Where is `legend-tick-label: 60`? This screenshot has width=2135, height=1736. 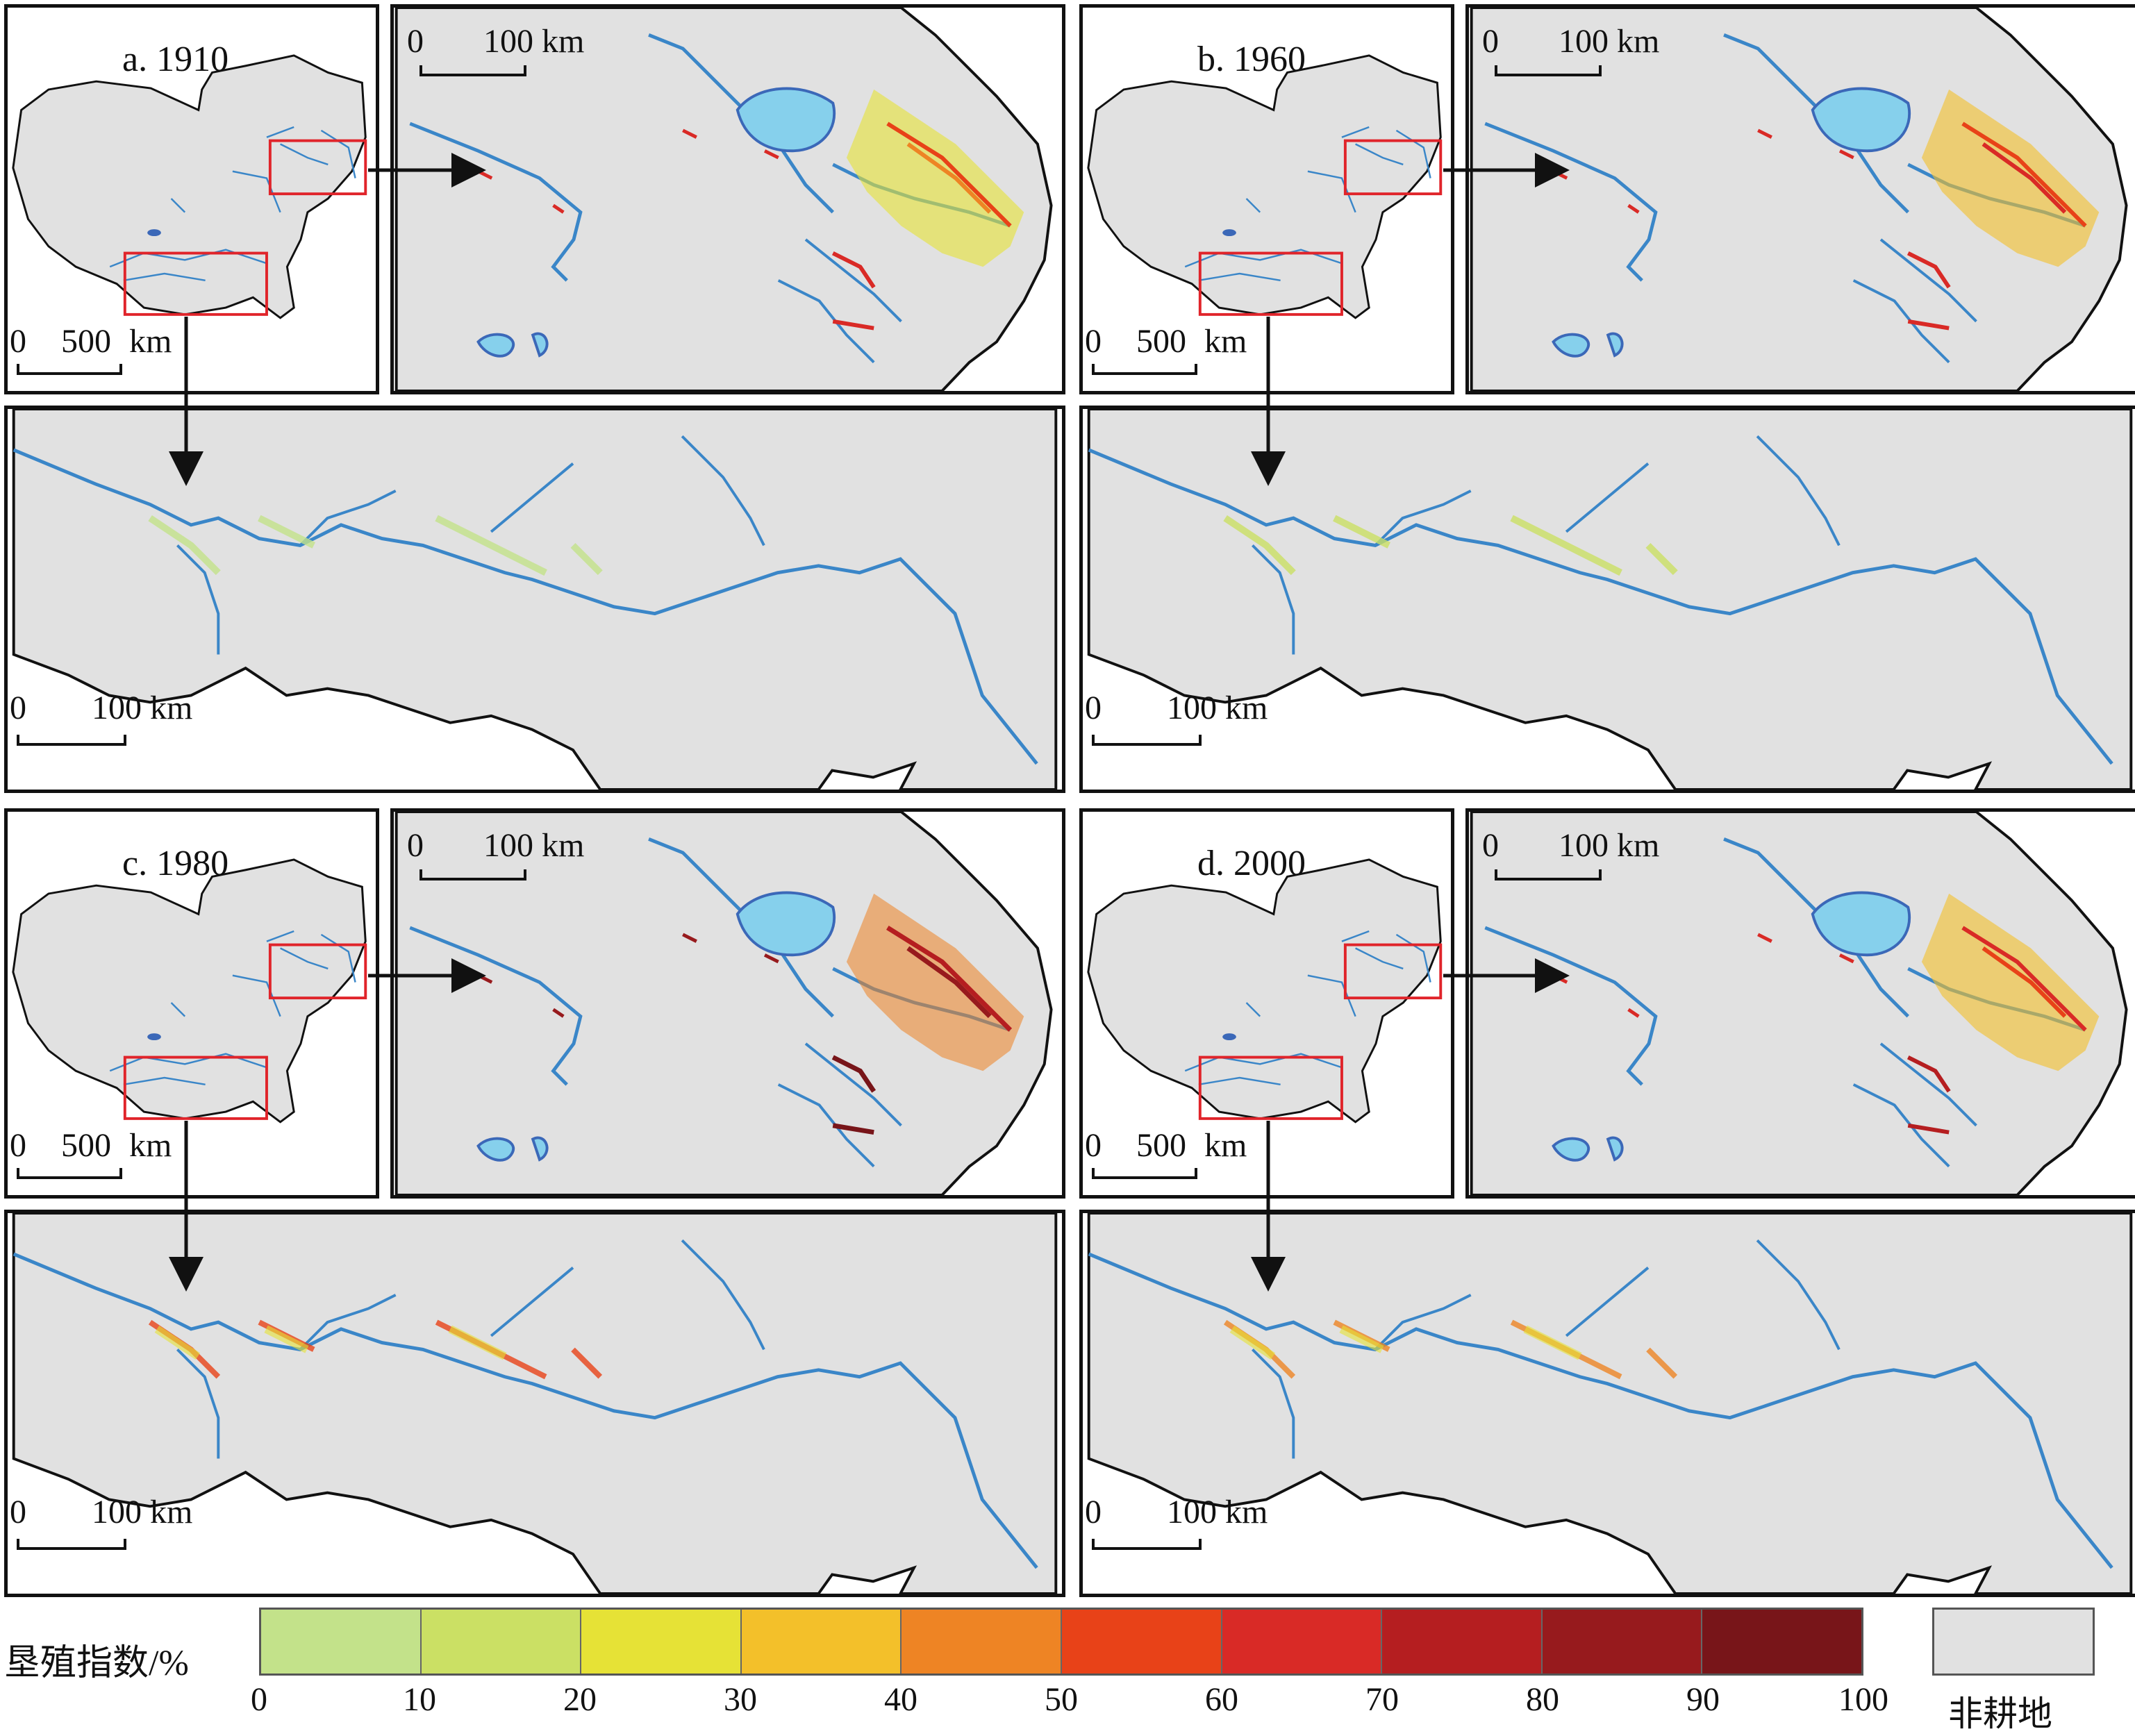 legend-tick-label: 60 is located at coordinates (1221, 1699).